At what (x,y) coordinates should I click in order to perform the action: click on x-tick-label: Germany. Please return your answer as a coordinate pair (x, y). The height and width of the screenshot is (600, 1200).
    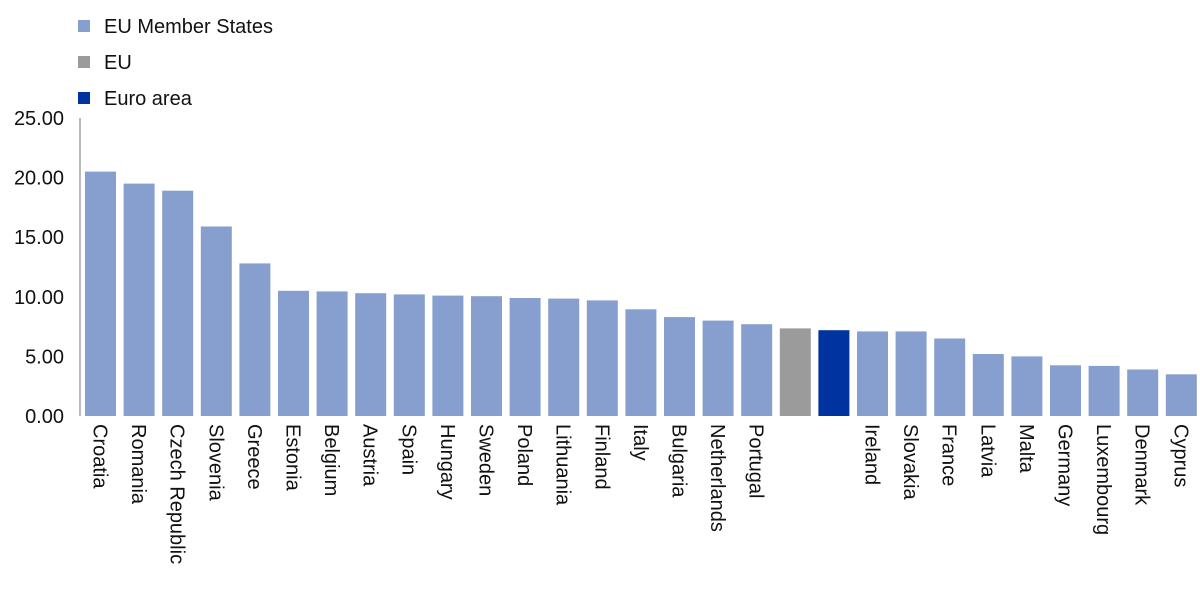
    Looking at the image, I should click on (1065, 465).